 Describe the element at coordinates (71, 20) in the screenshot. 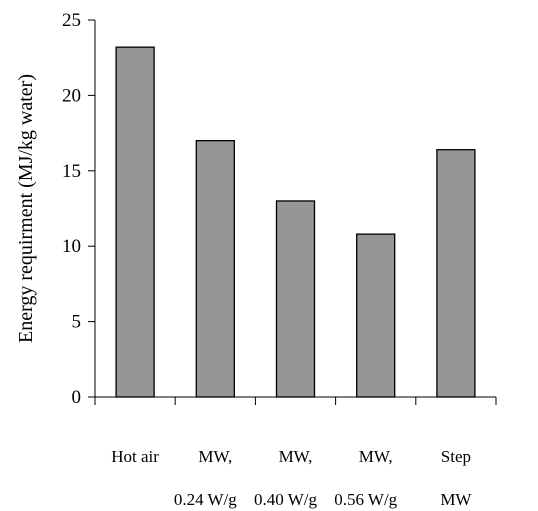

I see `y-tick-label: 25` at that location.